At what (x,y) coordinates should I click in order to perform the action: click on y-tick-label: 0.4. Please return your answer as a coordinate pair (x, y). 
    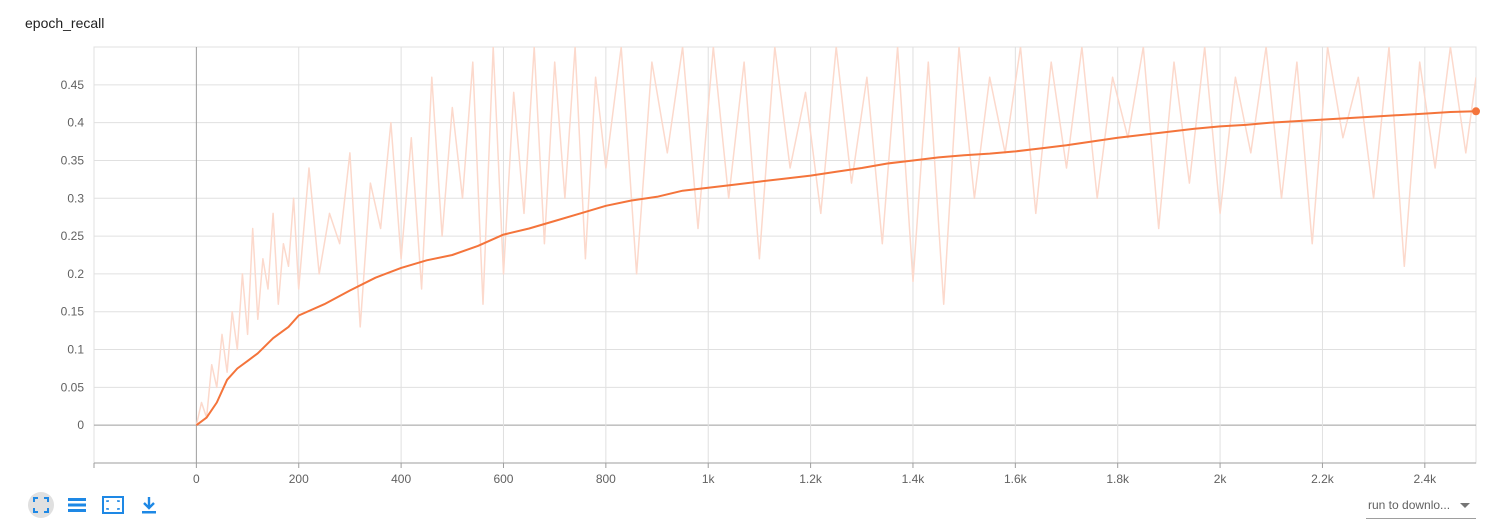
    Looking at the image, I should click on (75, 123).